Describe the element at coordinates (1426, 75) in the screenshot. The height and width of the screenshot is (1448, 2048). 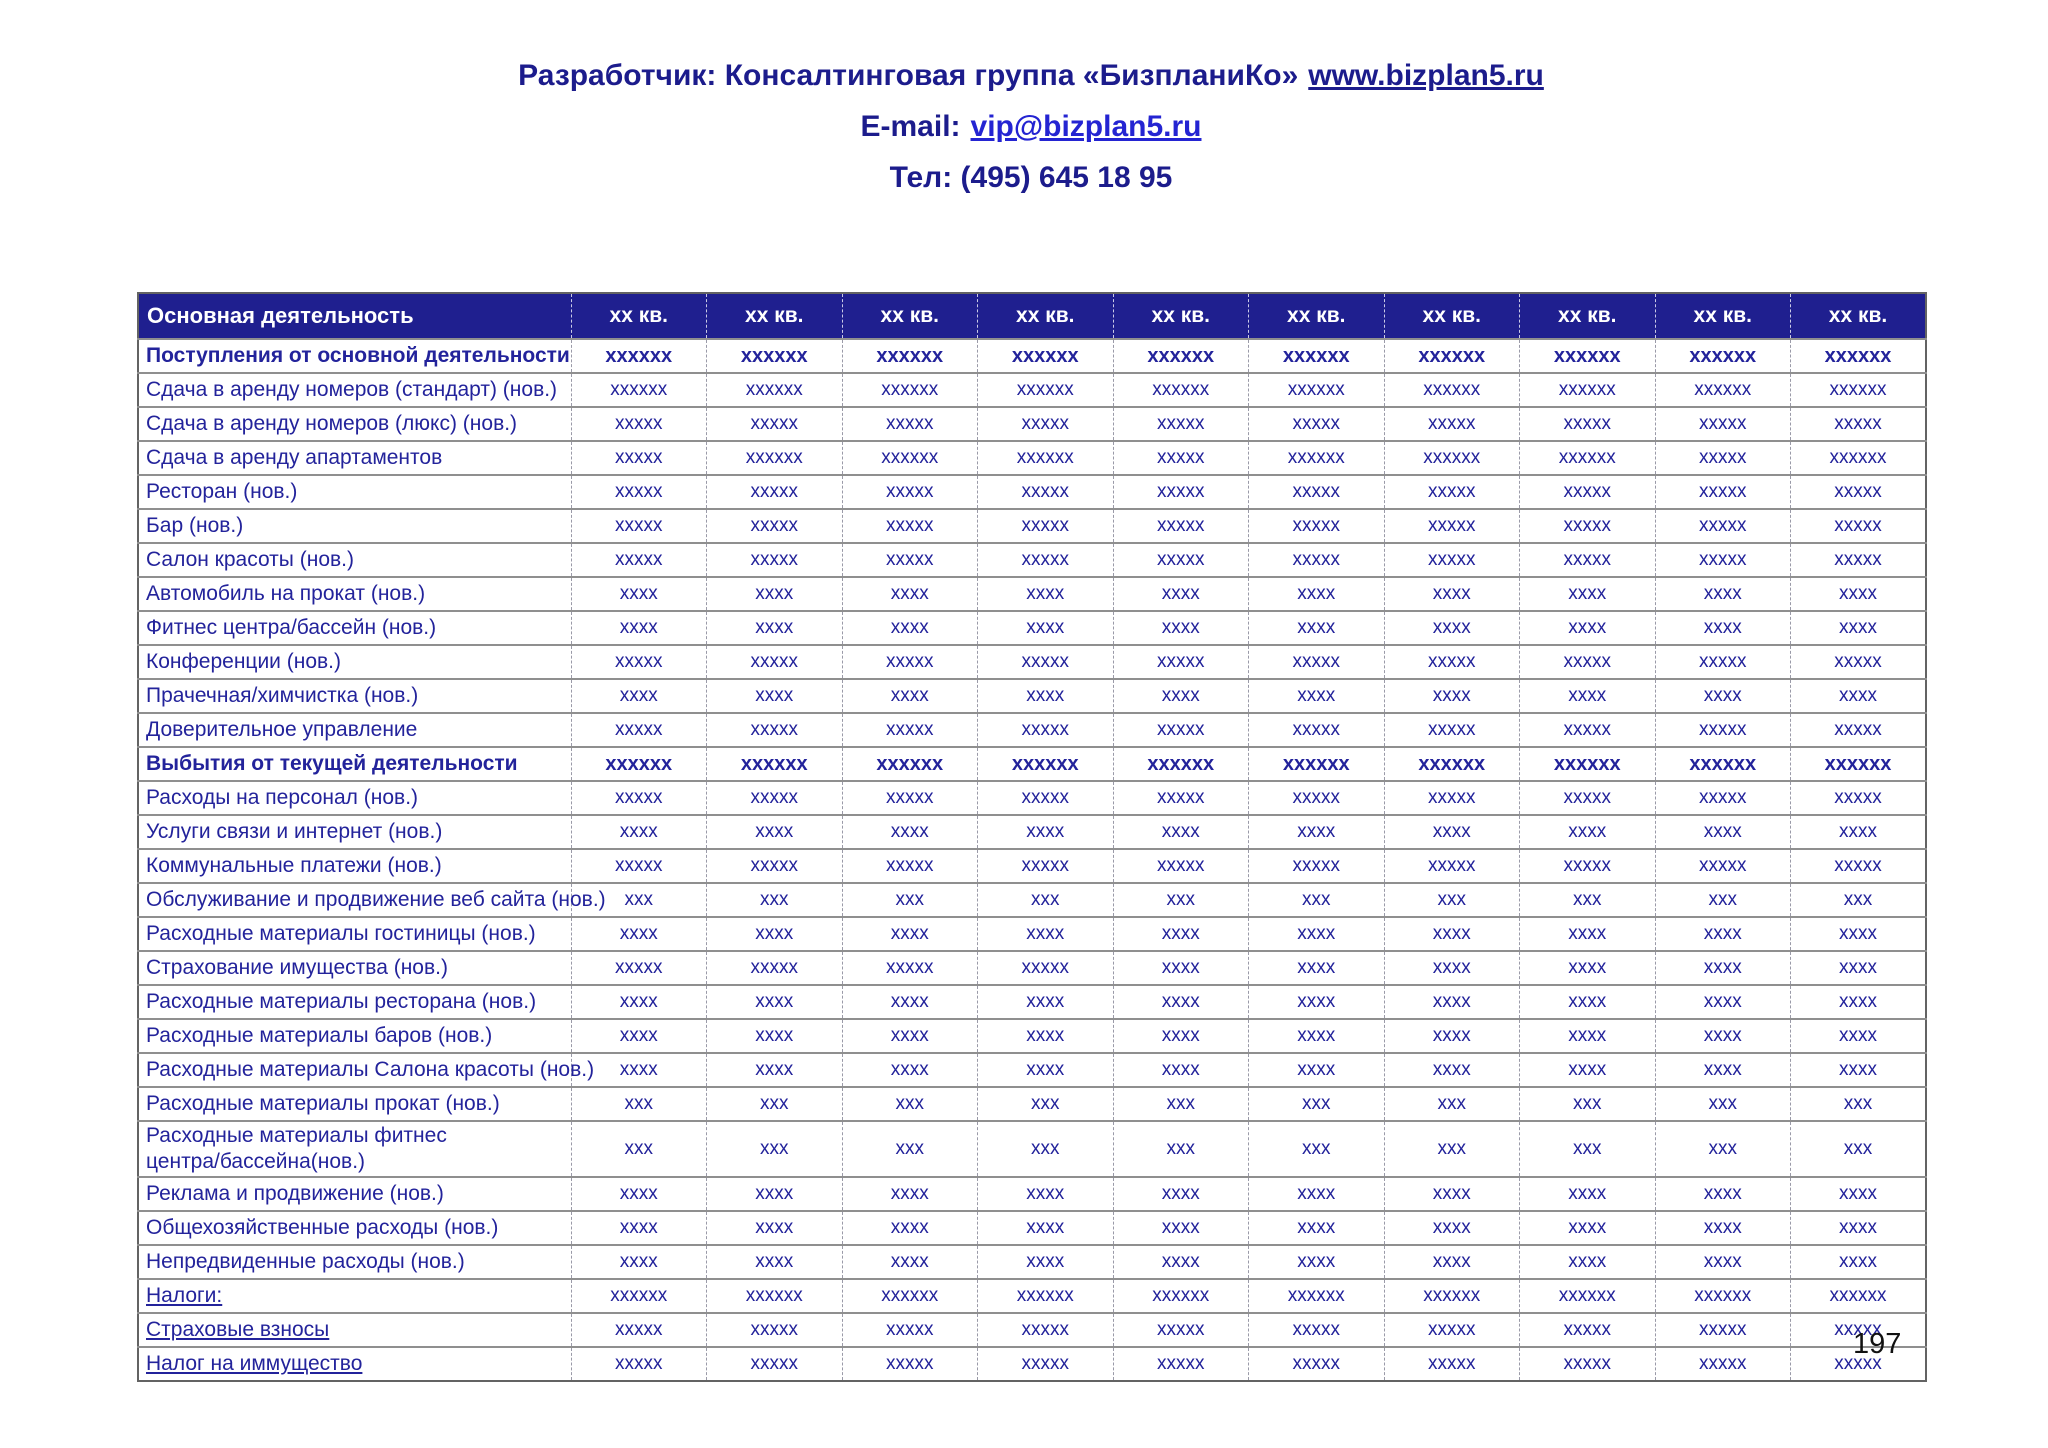
I see `developer-site-link: www.bizplan5.ru` at that location.